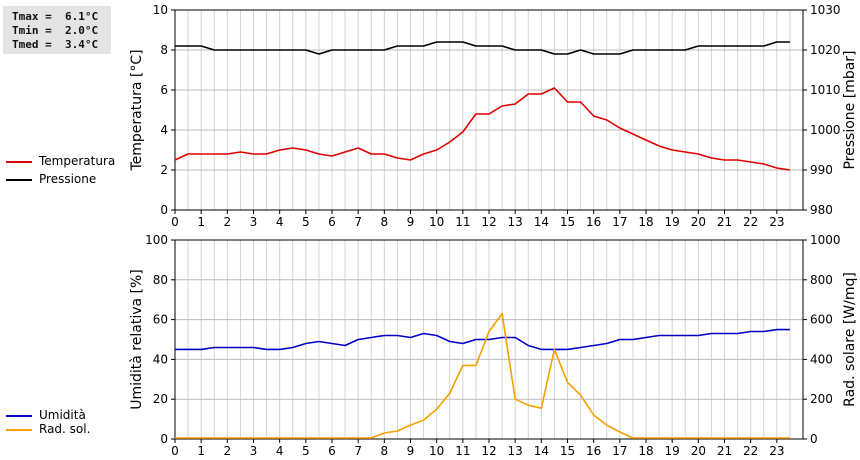  Describe the element at coordinates (482, 129) in the screenshot. I see `series-line-temperatura` at that location.